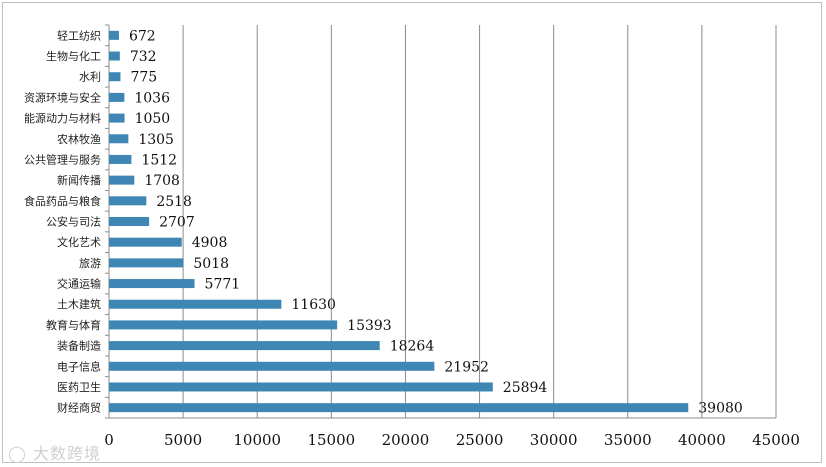  I want to click on x-tick-label: 40000, so click(702, 440).